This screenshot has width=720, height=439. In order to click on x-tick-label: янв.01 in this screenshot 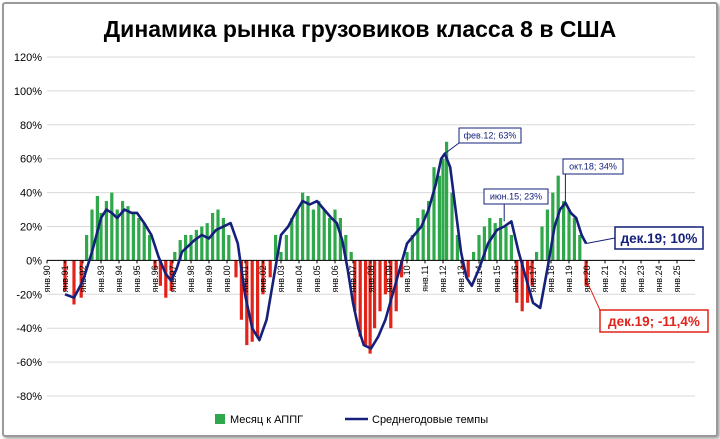, I will do `click(245, 278)`.